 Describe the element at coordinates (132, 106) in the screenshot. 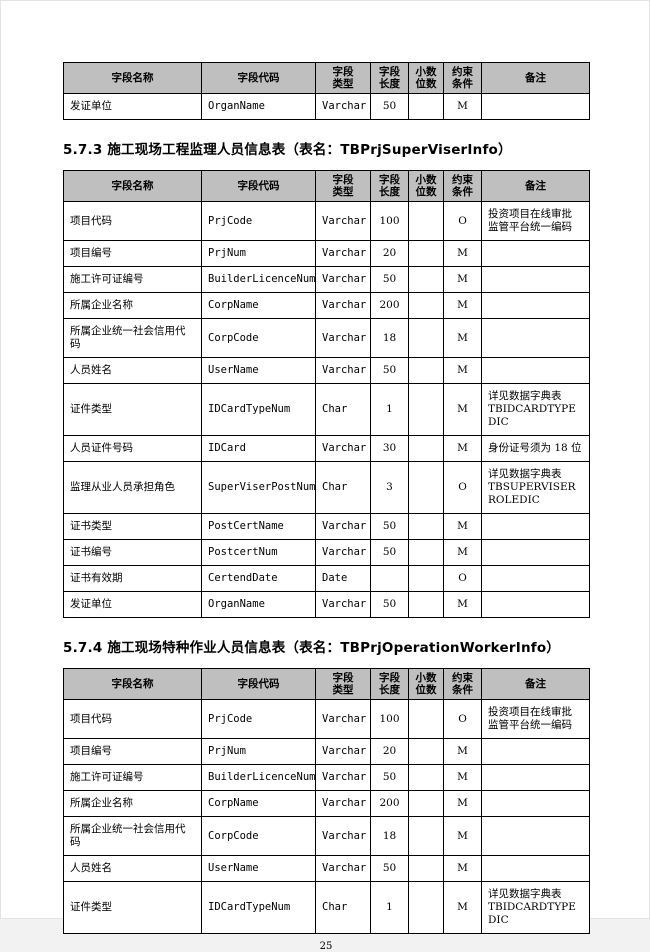

I see `table-cell: 发证单位` at that location.